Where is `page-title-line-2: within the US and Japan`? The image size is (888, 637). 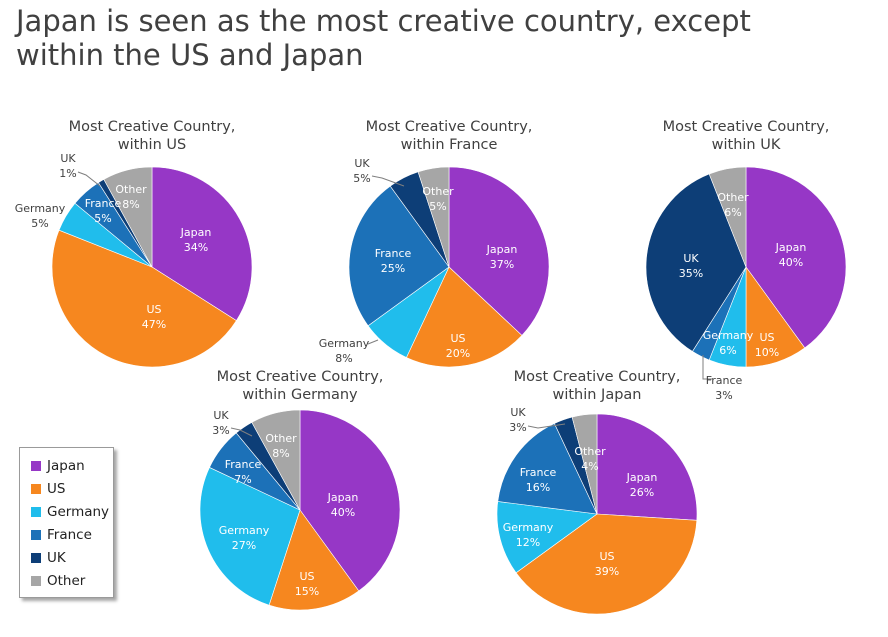
page-title-line-2: within the US and Japan is located at coordinates (190, 55).